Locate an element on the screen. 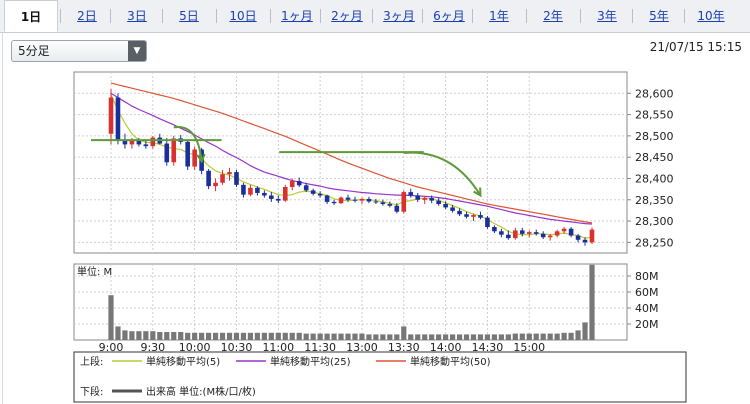  volume-unit-label: 単位: M is located at coordinates (94, 271).